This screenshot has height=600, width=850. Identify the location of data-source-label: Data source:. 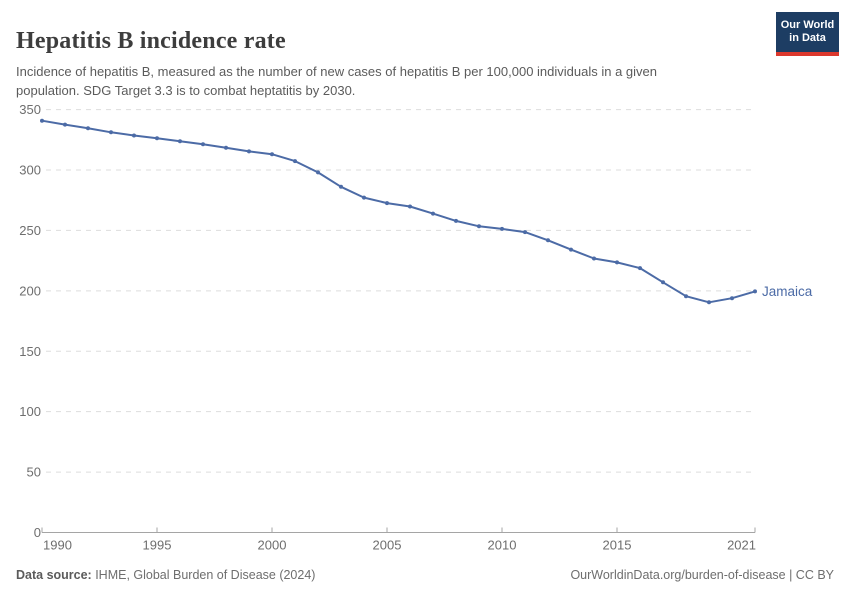
(54, 575).